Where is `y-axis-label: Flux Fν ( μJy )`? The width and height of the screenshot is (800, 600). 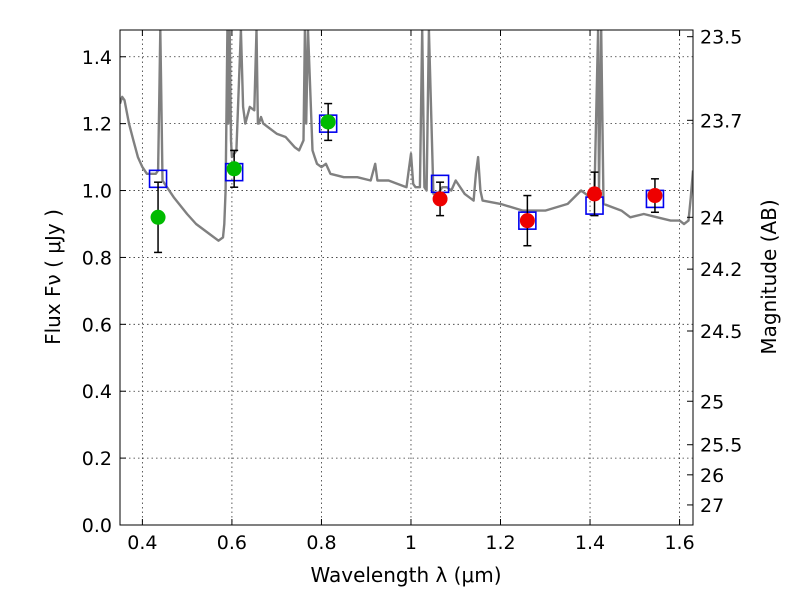 y-axis-label: Flux Fν ( μJy ) is located at coordinates (53, 277).